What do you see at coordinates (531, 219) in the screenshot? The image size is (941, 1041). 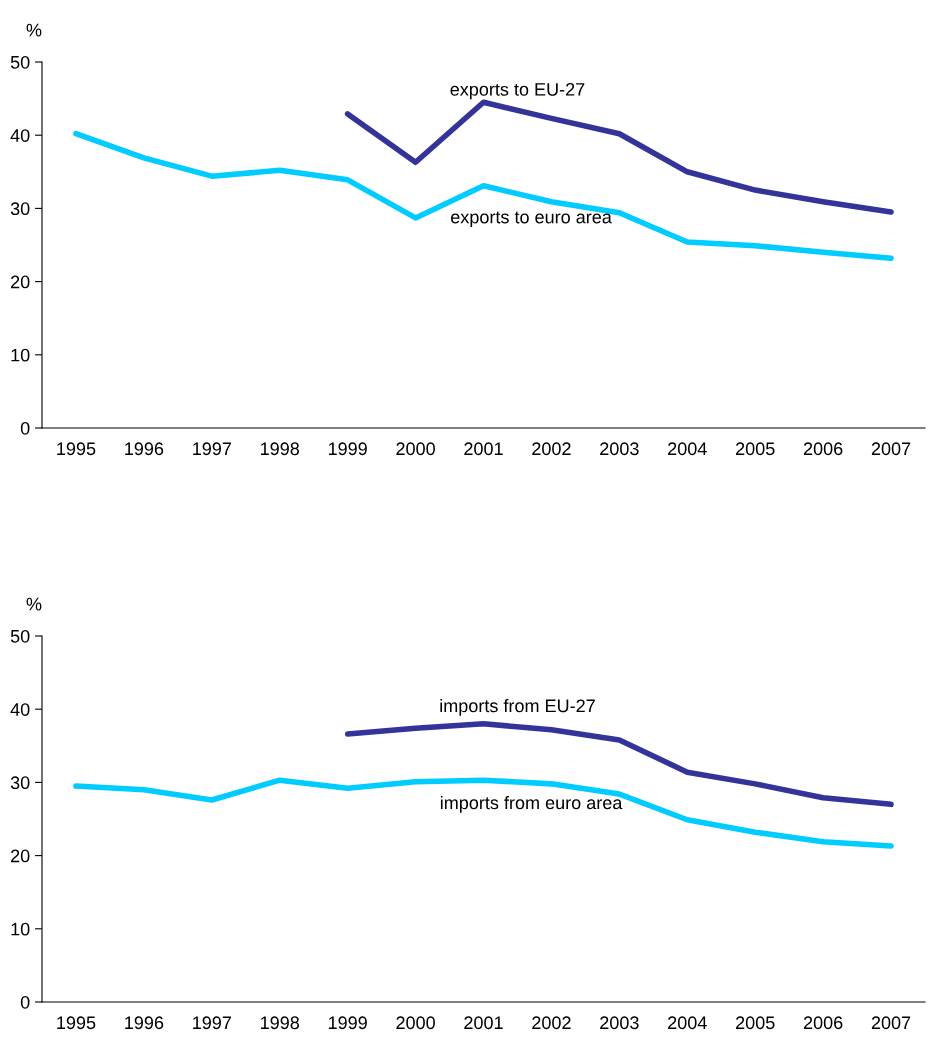 I see `series-label: exports to euro area` at bounding box center [531, 219].